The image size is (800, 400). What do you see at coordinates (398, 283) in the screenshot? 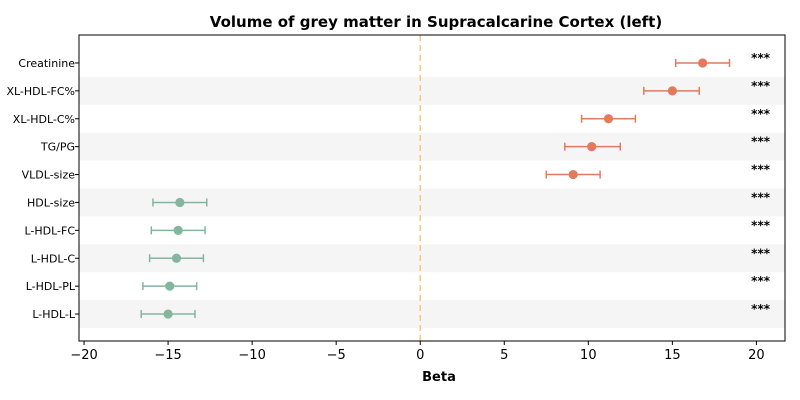
I see `row-l-hdl-pl: L-HDL-PL ***` at bounding box center [398, 283].